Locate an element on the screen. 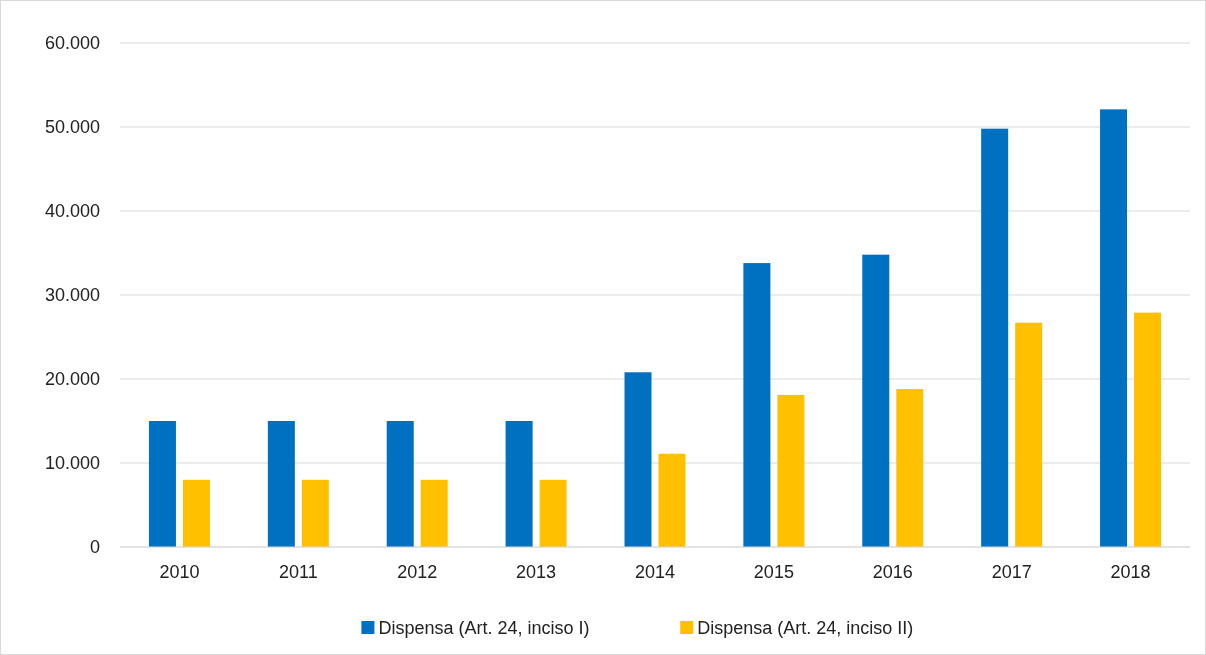 This screenshot has height=655, width=1206. x-tick-label: 2012 is located at coordinates (417, 572).